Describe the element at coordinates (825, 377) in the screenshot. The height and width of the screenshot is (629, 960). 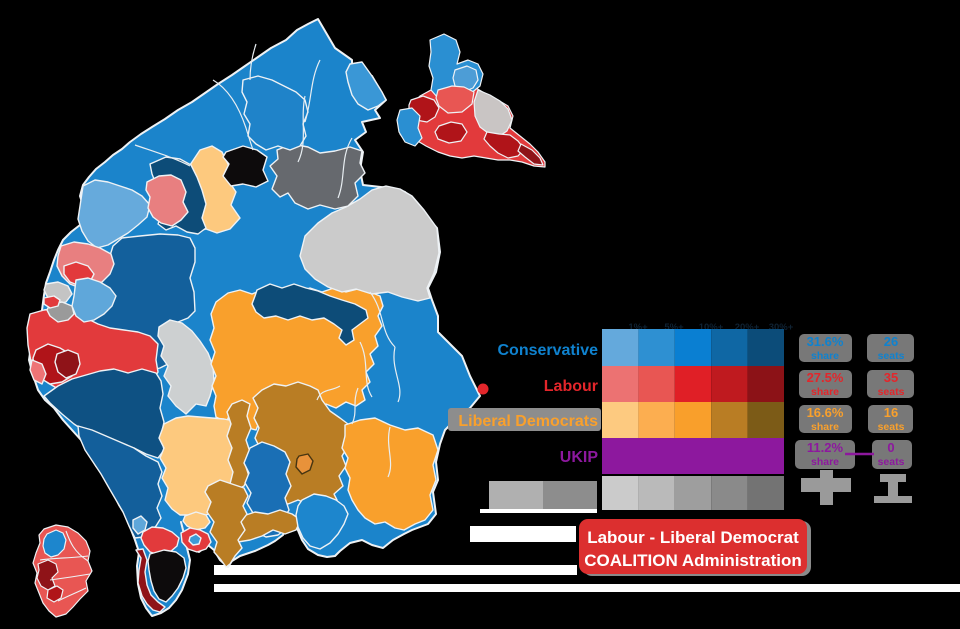
I see `svg-text: 27.5%` at that location.